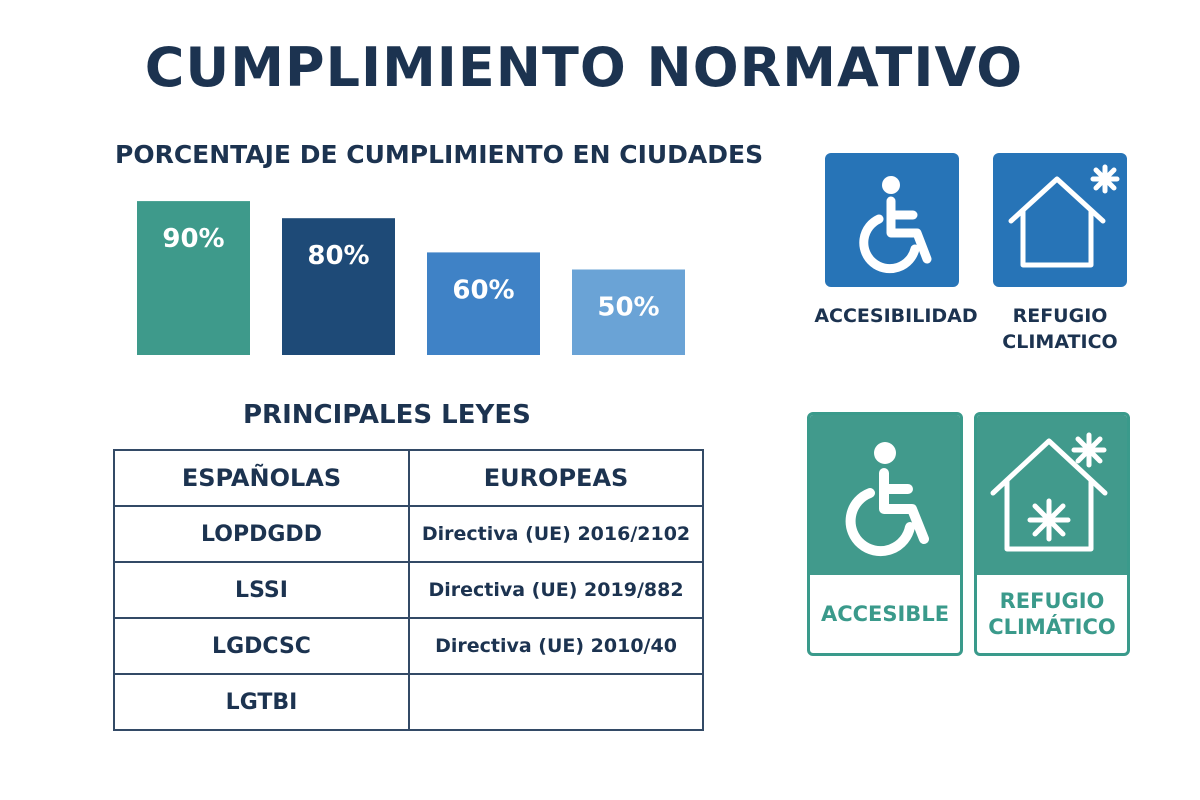 This screenshot has height=800, width=1200. I want to click on bar-value-label: 50%, so click(628, 308).